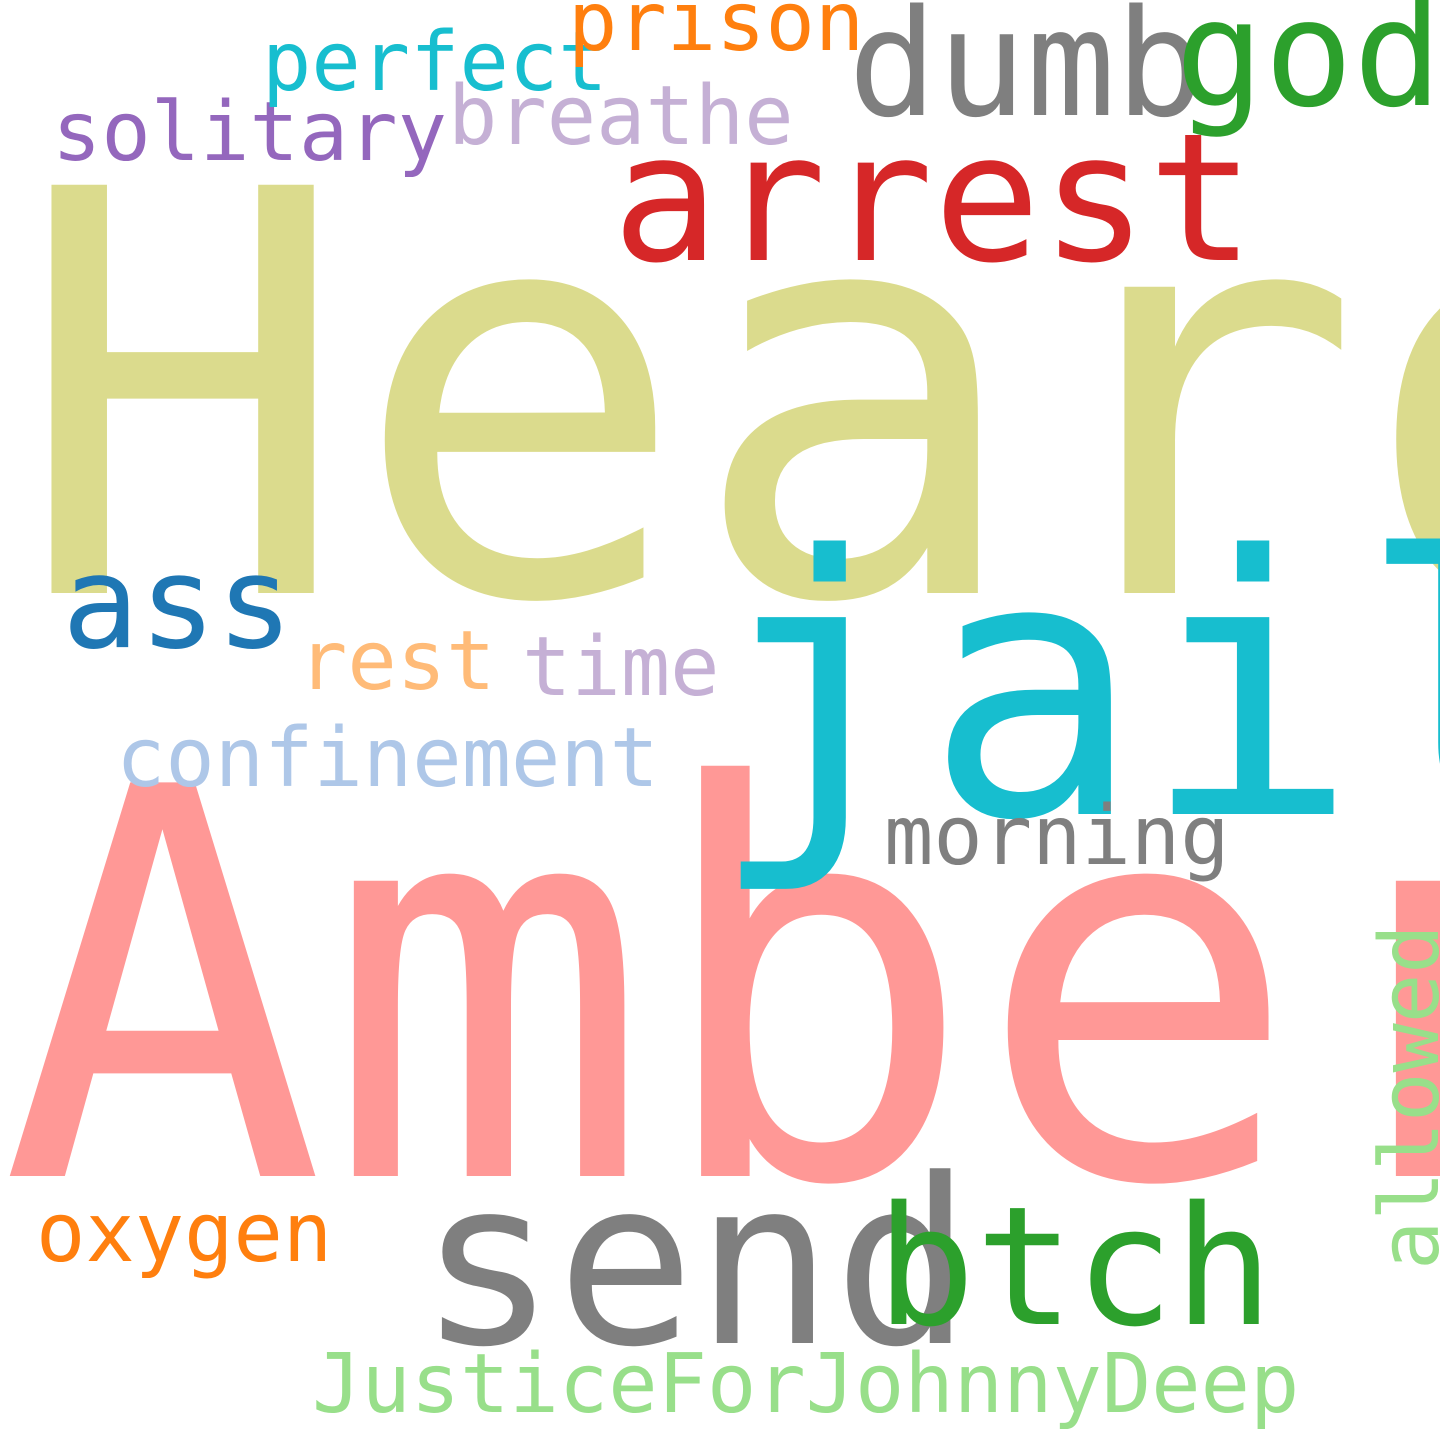  Describe the element at coordinates (184, 1233) in the screenshot. I see `word-oxygen: oxygen` at that location.